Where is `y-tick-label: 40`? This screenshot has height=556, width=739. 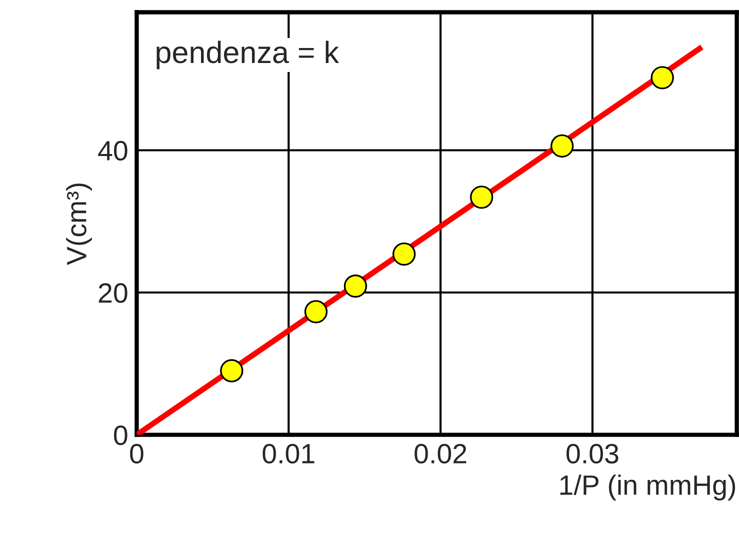 y-tick-label: 40 is located at coordinates (113, 150).